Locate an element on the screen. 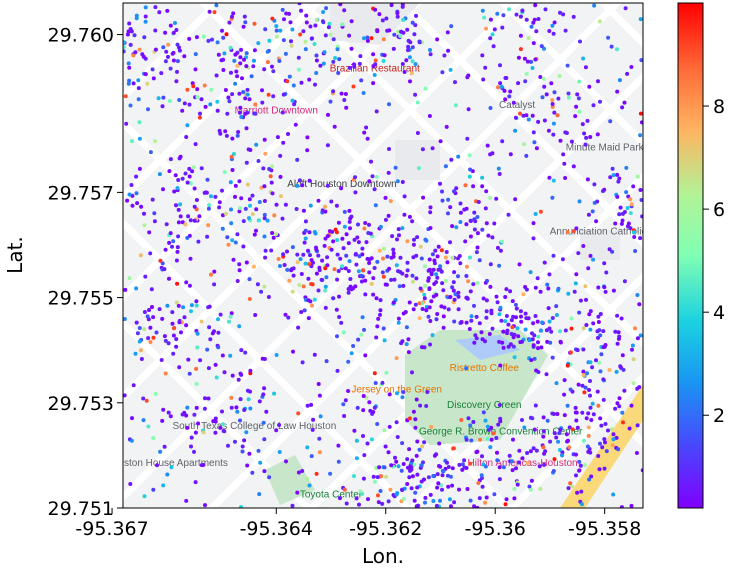 This screenshot has height=570, width=732. map-place-label: George R. Brown Convention Center is located at coordinates (501, 431).